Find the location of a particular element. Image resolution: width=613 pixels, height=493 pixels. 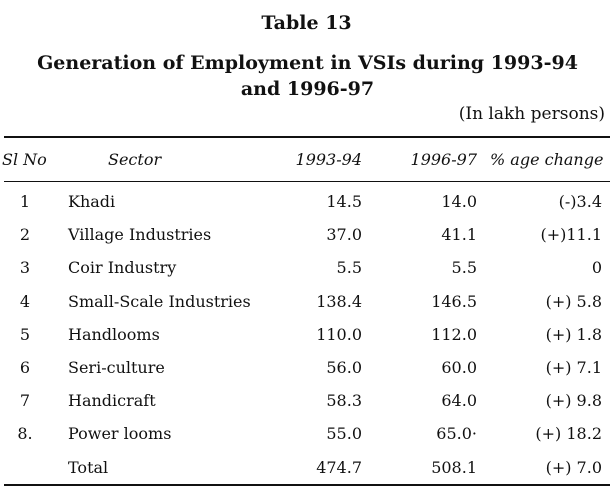

row-sector: Total is located at coordinates (88, 467).